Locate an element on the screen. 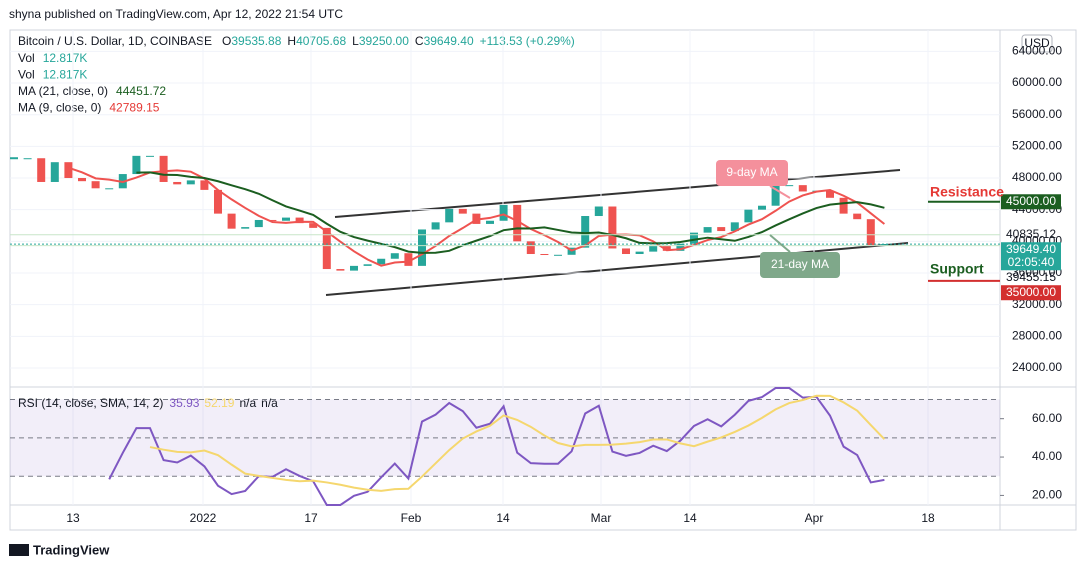  currency: USD is located at coordinates (1037, 43).